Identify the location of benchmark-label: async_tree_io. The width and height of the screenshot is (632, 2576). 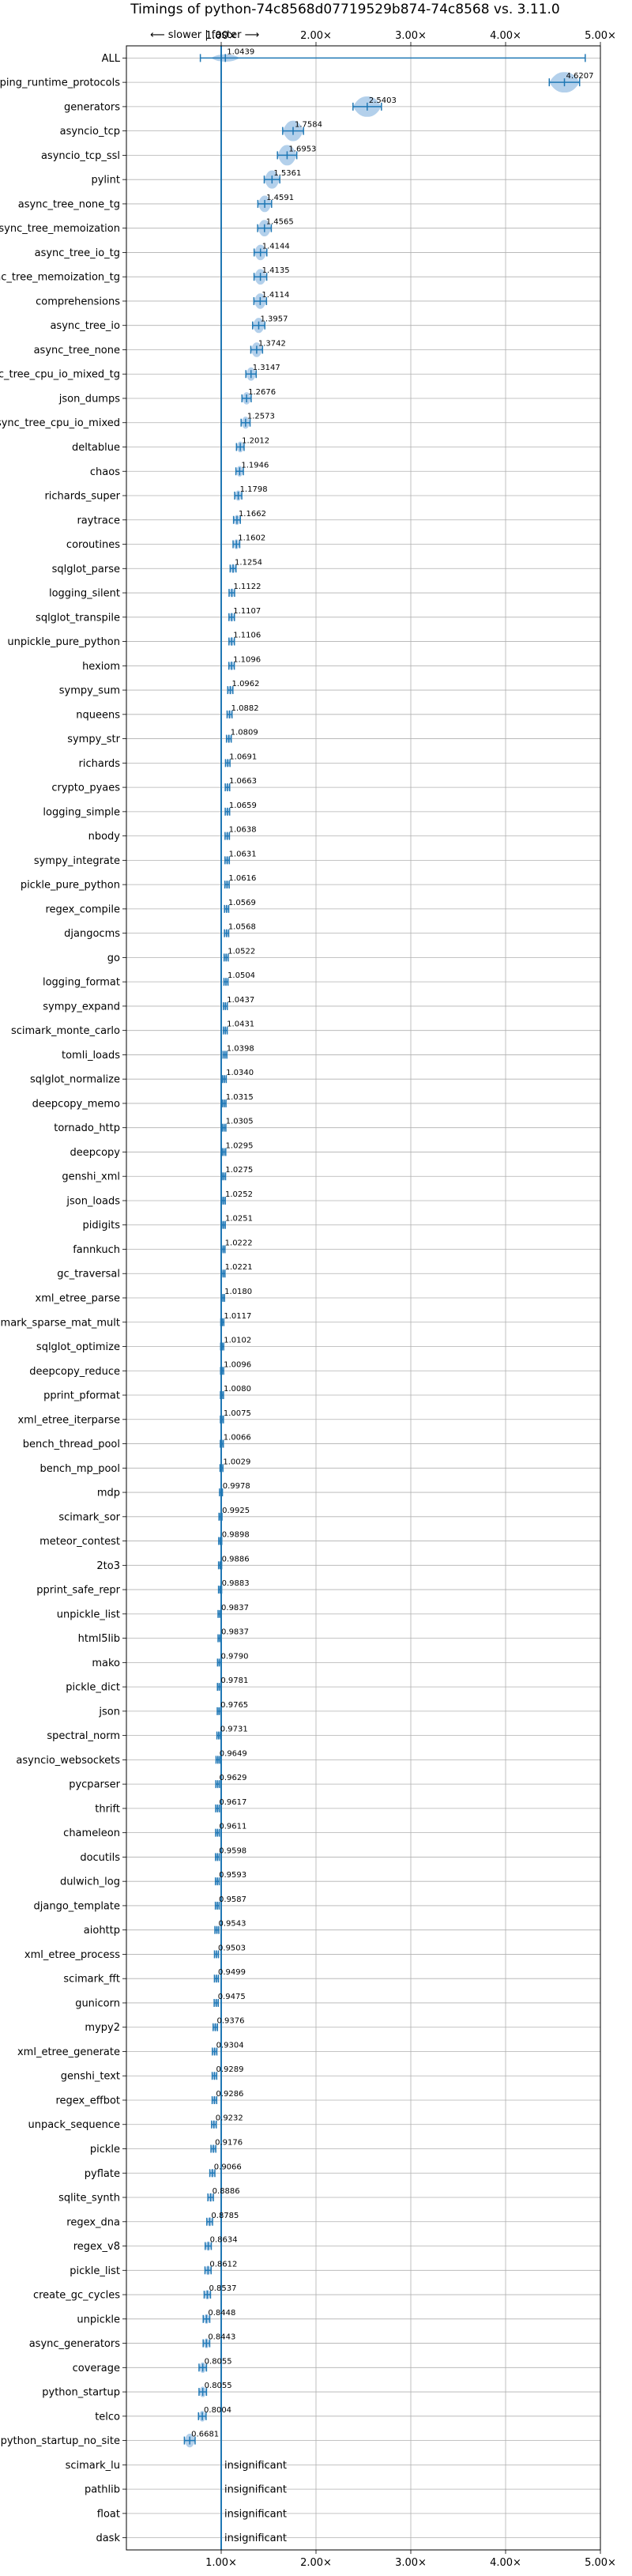
(85, 326).